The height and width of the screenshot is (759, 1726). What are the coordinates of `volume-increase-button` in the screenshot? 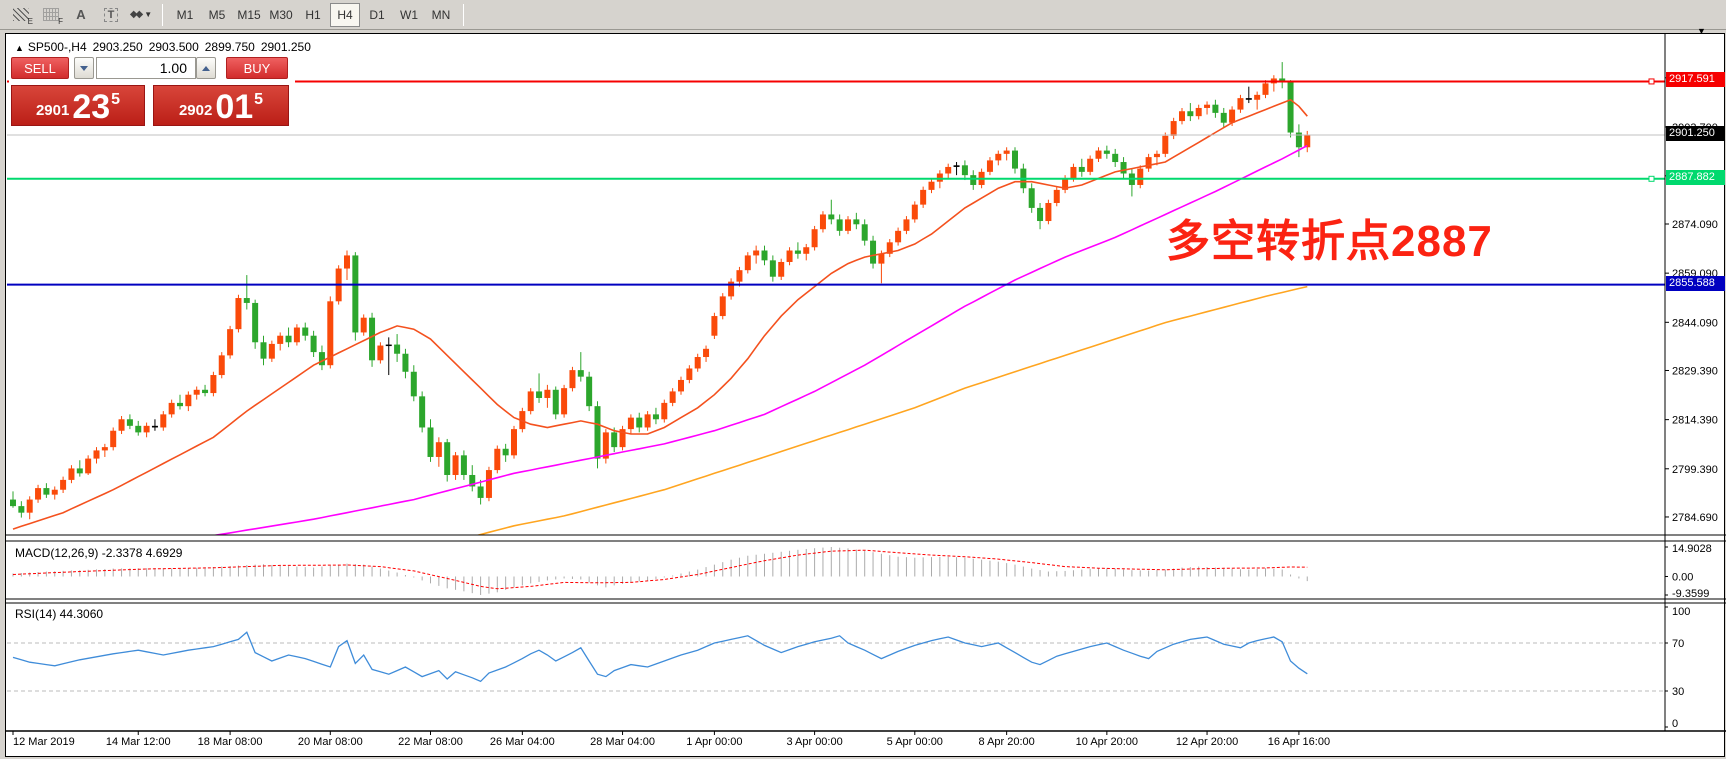 It's located at (206, 68).